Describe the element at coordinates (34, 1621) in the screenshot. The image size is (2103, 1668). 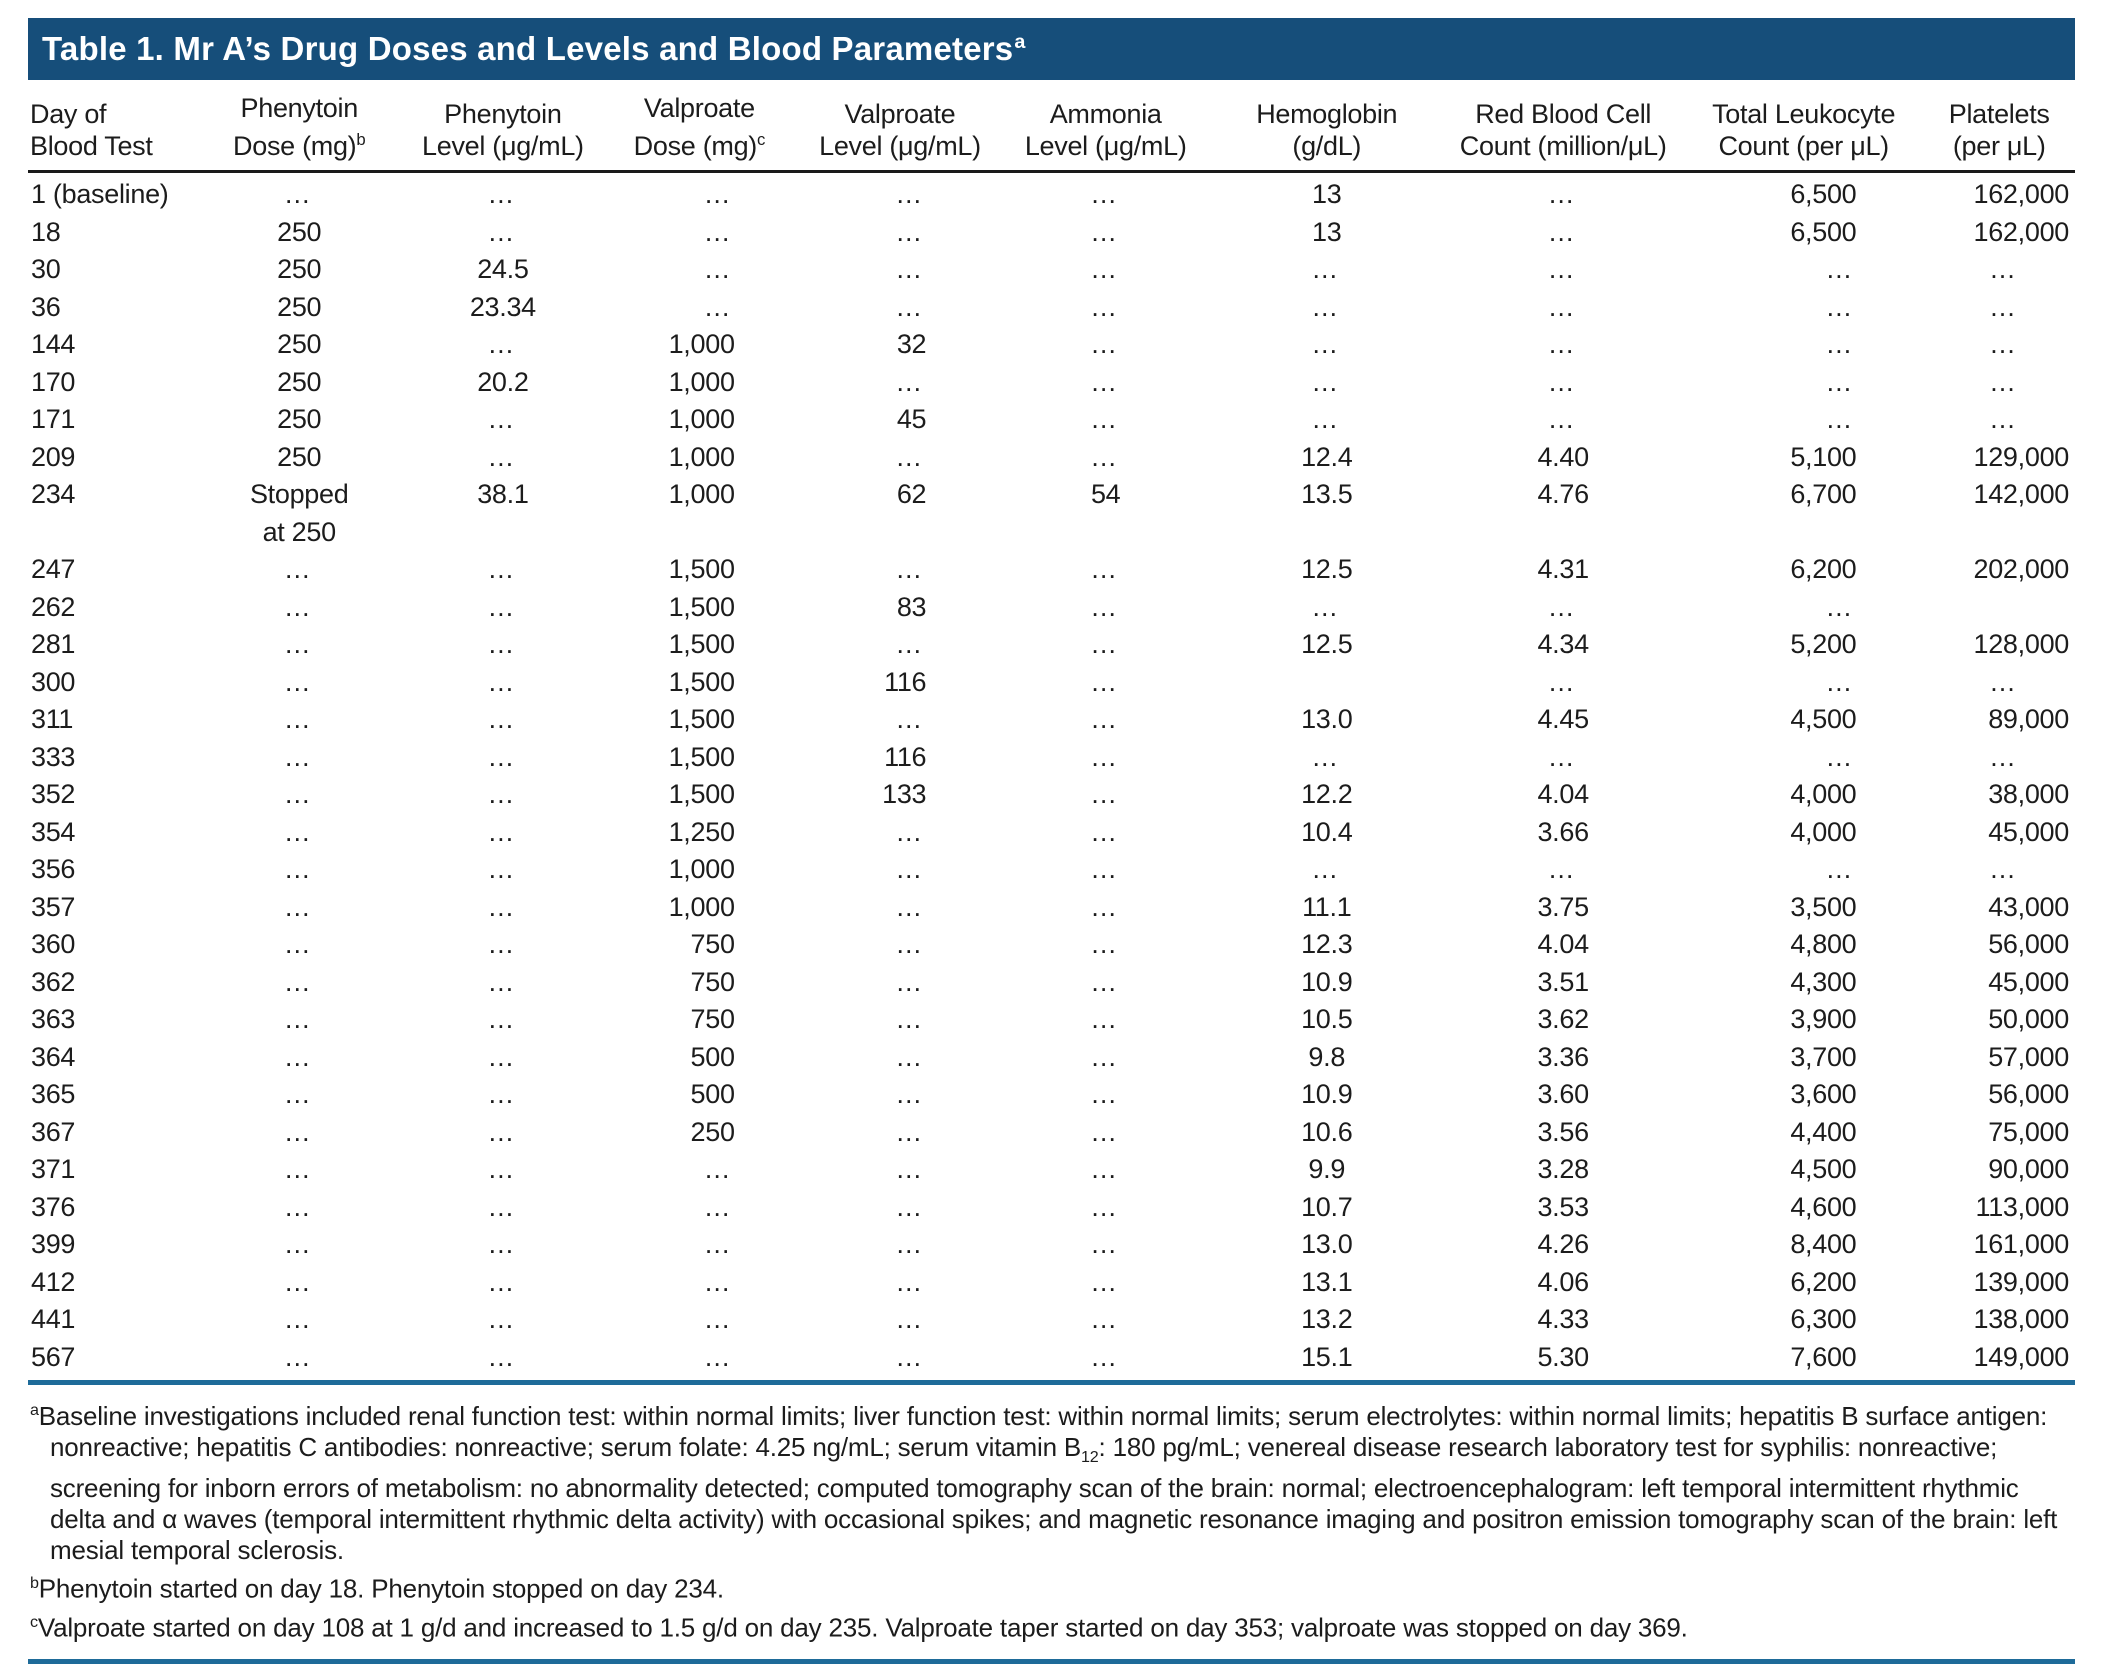
I see `footnote-c-marker: c` at that location.